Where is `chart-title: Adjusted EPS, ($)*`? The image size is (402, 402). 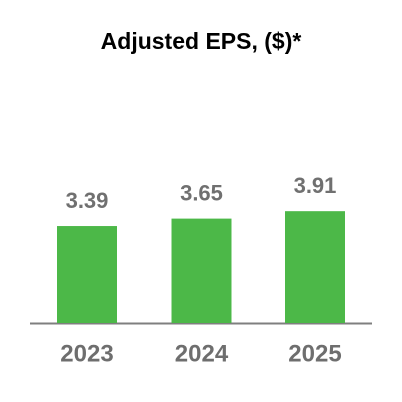
chart-title: Adjusted EPS, ($)* is located at coordinates (201, 41).